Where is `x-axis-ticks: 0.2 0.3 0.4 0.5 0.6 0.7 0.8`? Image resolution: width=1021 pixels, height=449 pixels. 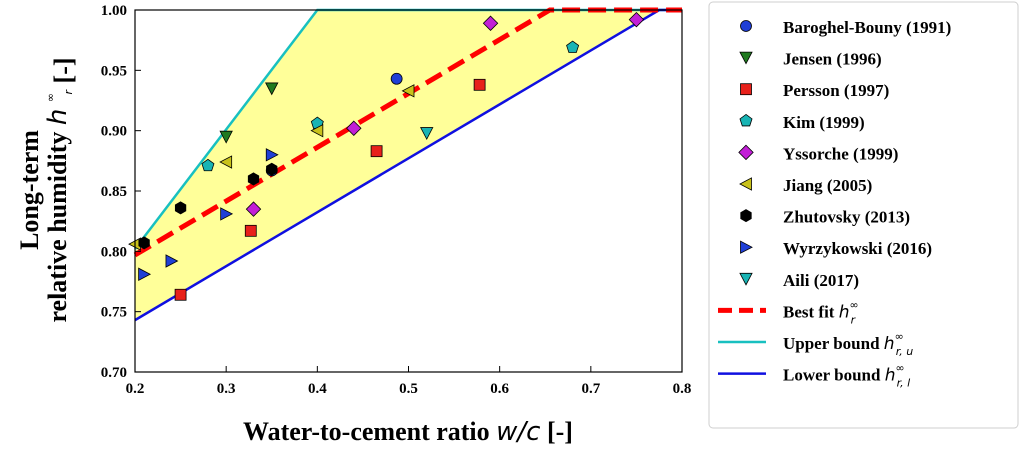
x-axis-ticks: 0.2 0.3 0.4 0.5 0.6 0.7 0.8 is located at coordinates (409, 381).